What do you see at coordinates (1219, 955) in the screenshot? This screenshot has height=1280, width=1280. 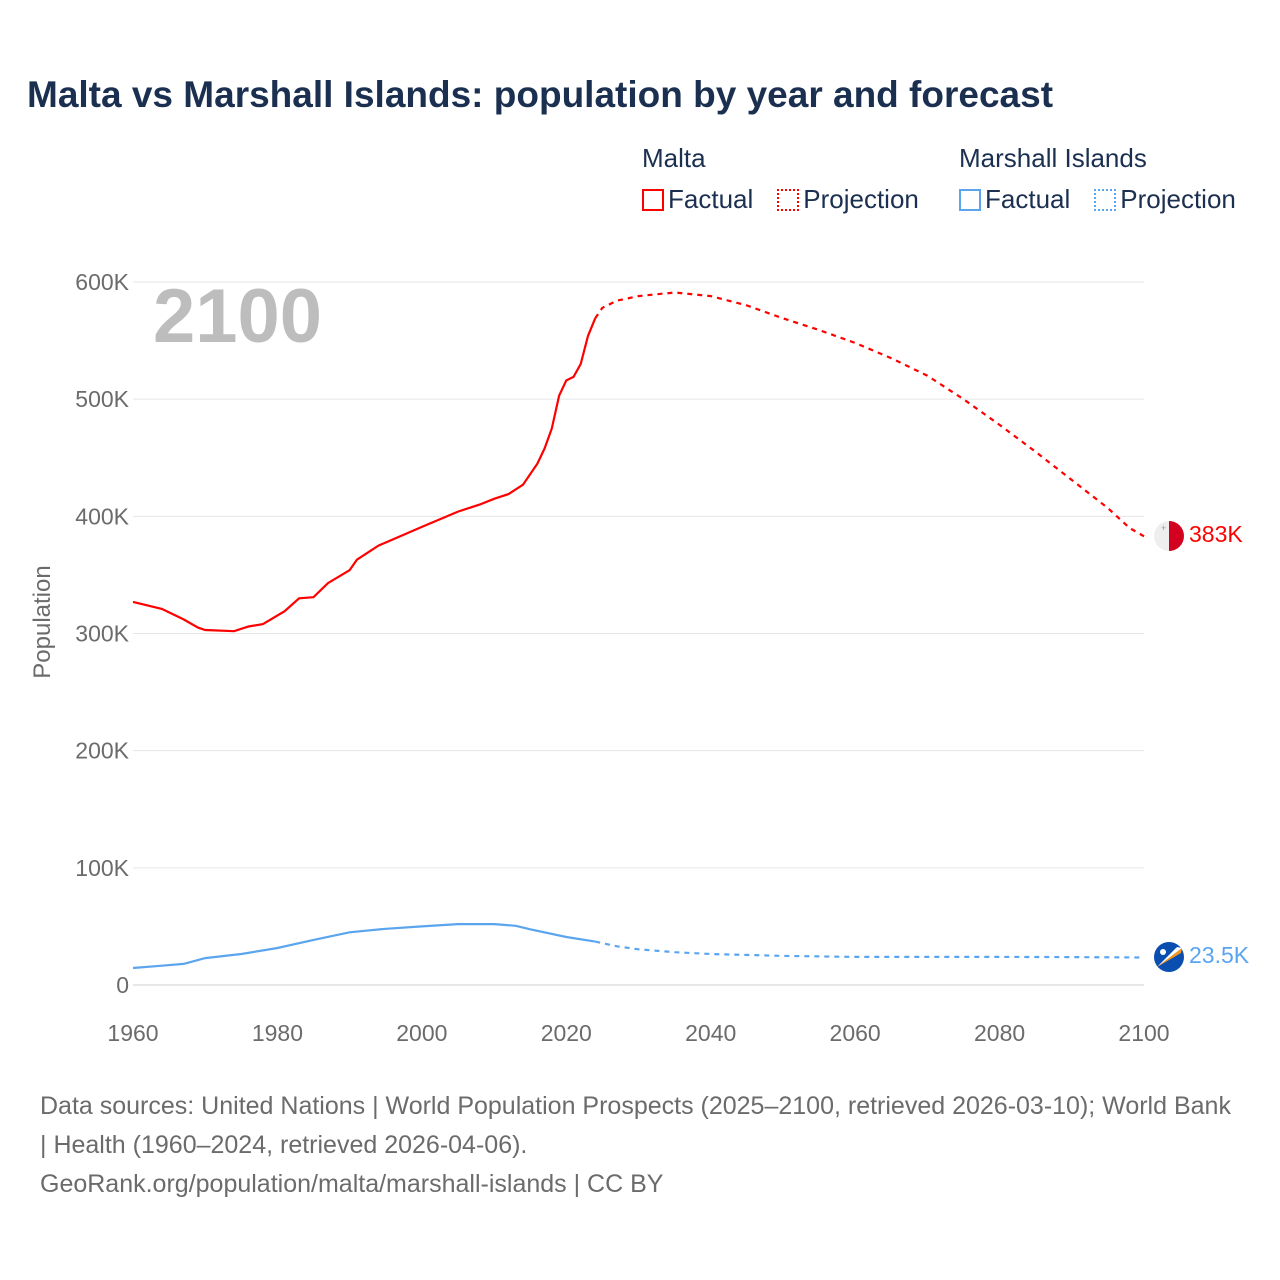 I see `marshall-end-label: 23.5K` at bounding box center [1219, 955].